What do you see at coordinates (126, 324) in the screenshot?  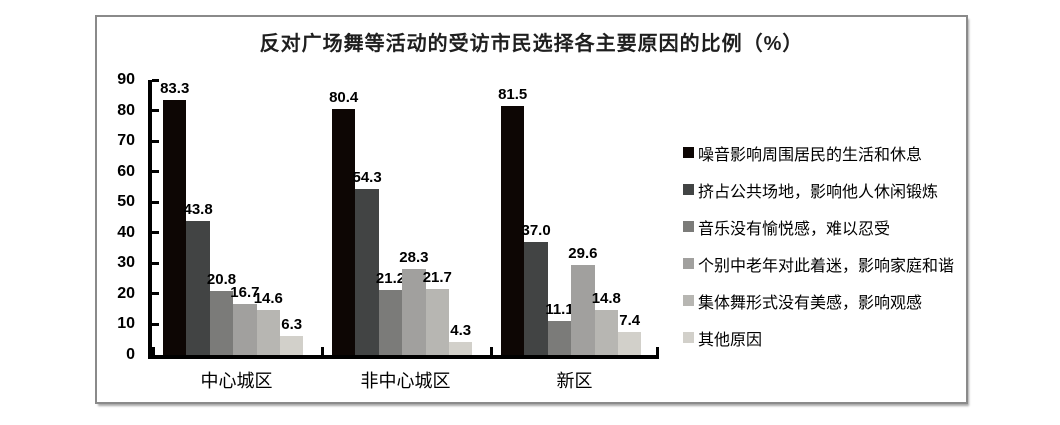 I see `y-tick-label: 10` at bounding box center [126, 324].